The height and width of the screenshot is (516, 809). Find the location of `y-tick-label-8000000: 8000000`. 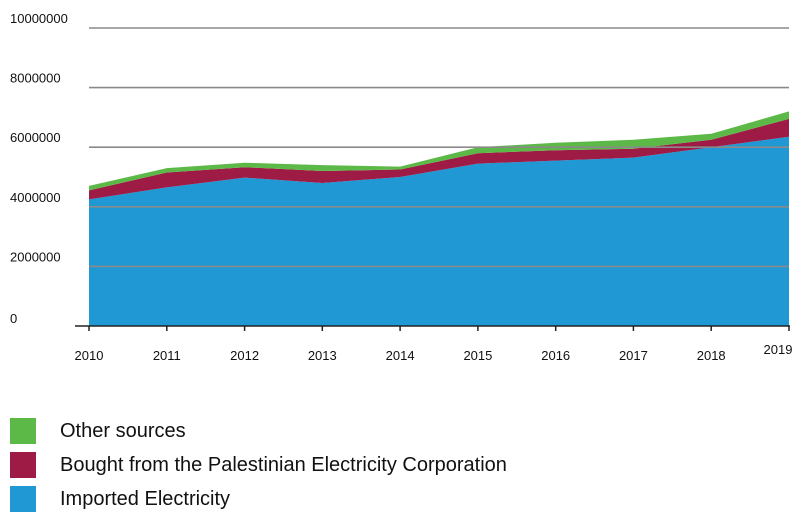

y-tick-label-8000000: 8000000 is located at coordinates (35, 78).